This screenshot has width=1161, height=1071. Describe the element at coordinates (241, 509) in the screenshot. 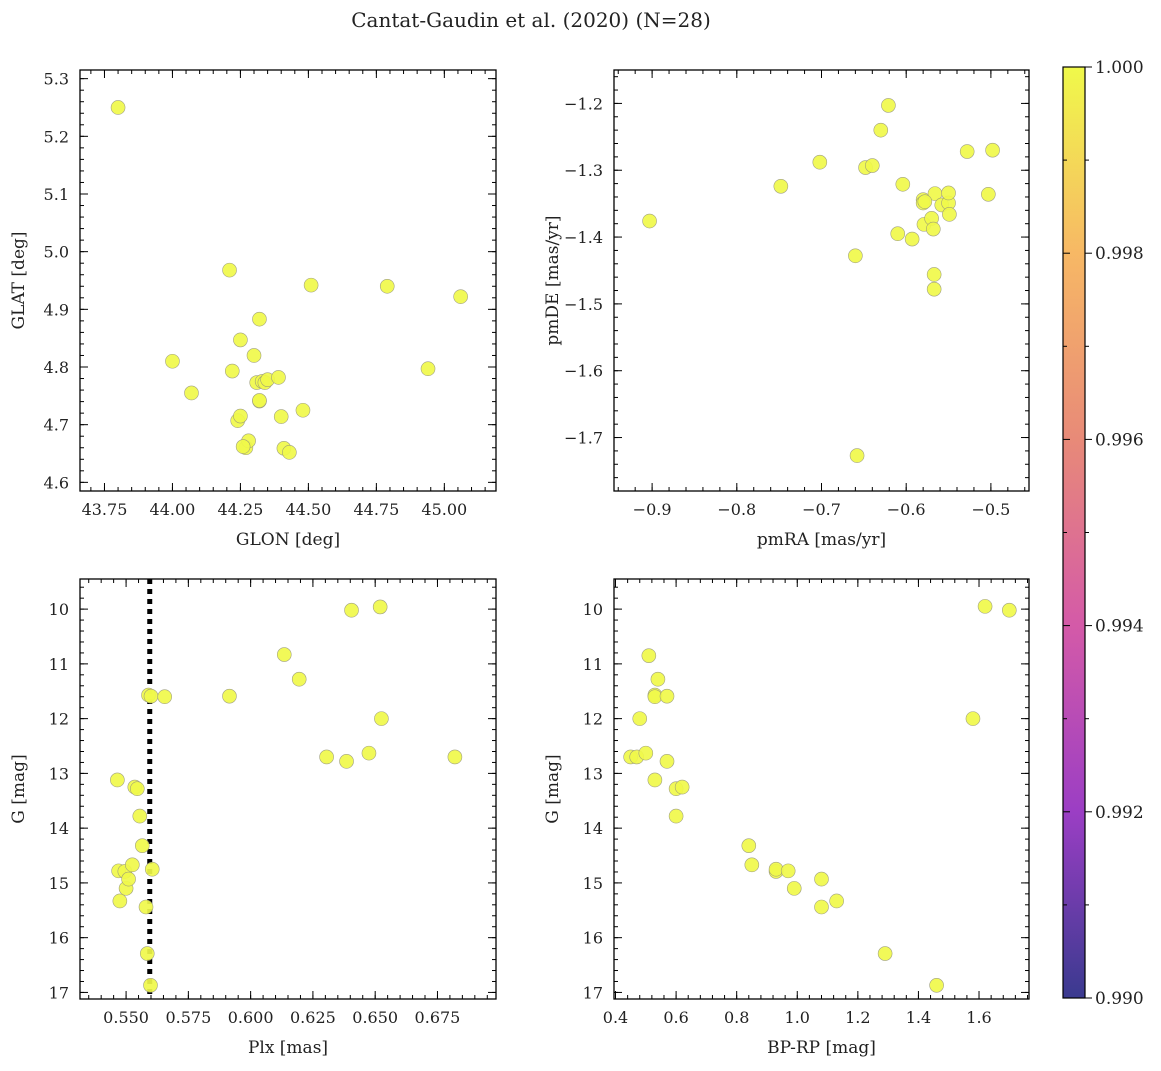

I see `x-tick-label: 44.25` at that location.